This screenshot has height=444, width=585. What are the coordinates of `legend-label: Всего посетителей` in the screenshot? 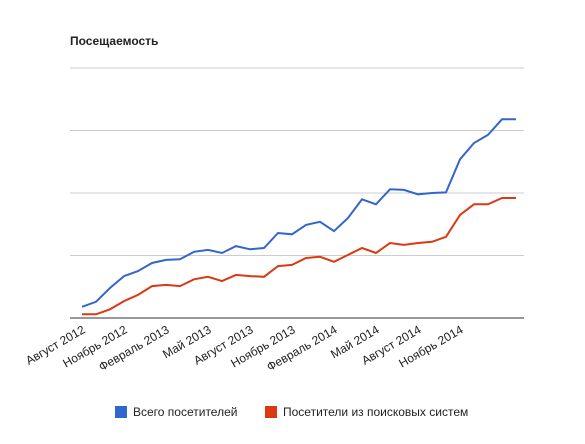 It's located at (185, 412).